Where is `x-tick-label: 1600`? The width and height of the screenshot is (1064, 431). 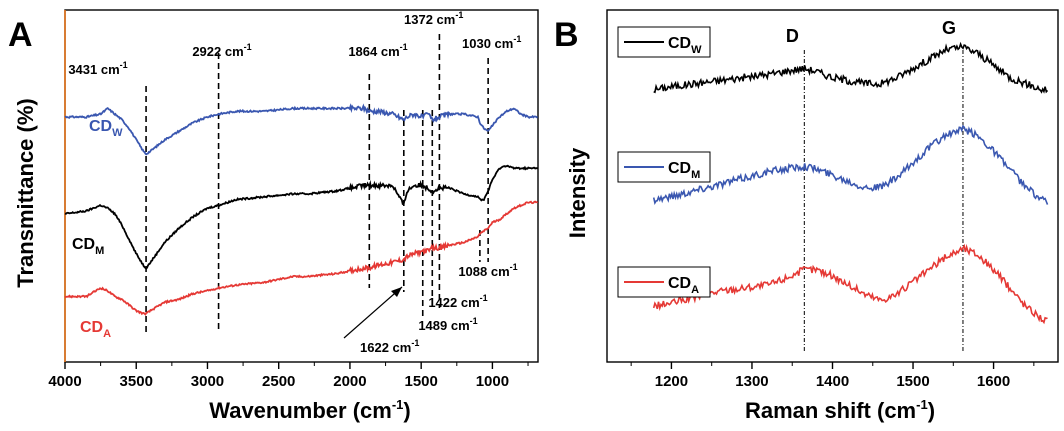 x-tick-label: 1600 is located at coordinates (993, 381).